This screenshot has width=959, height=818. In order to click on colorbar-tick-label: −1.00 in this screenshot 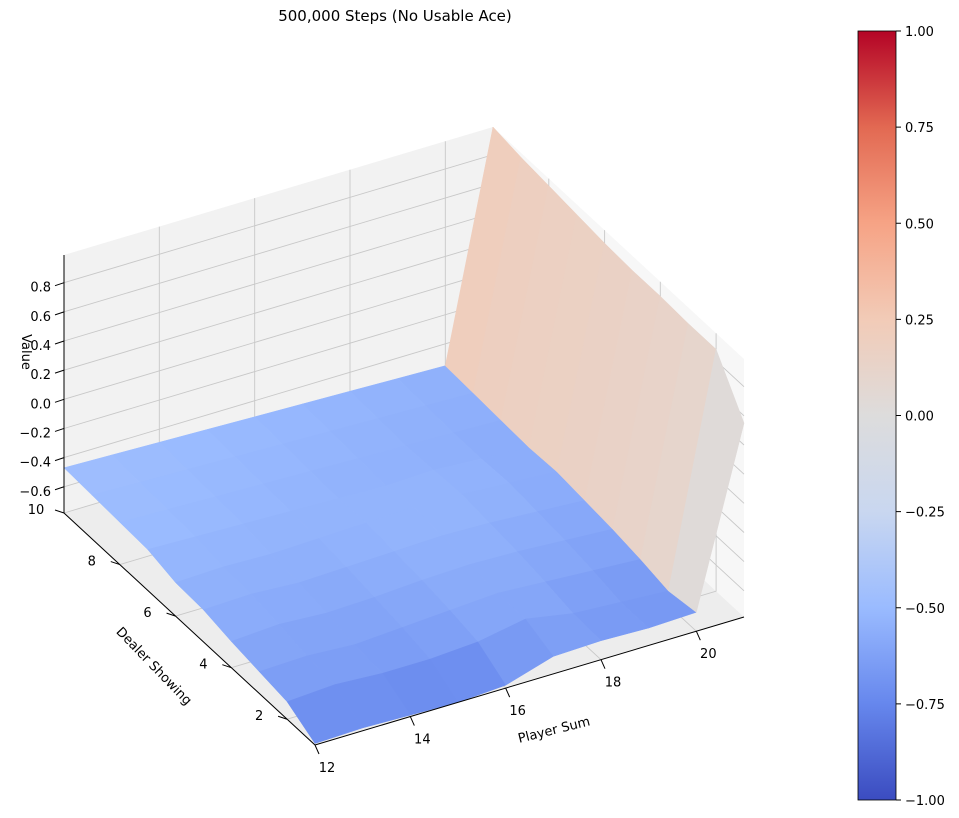, I will do `click(925, 801)`.